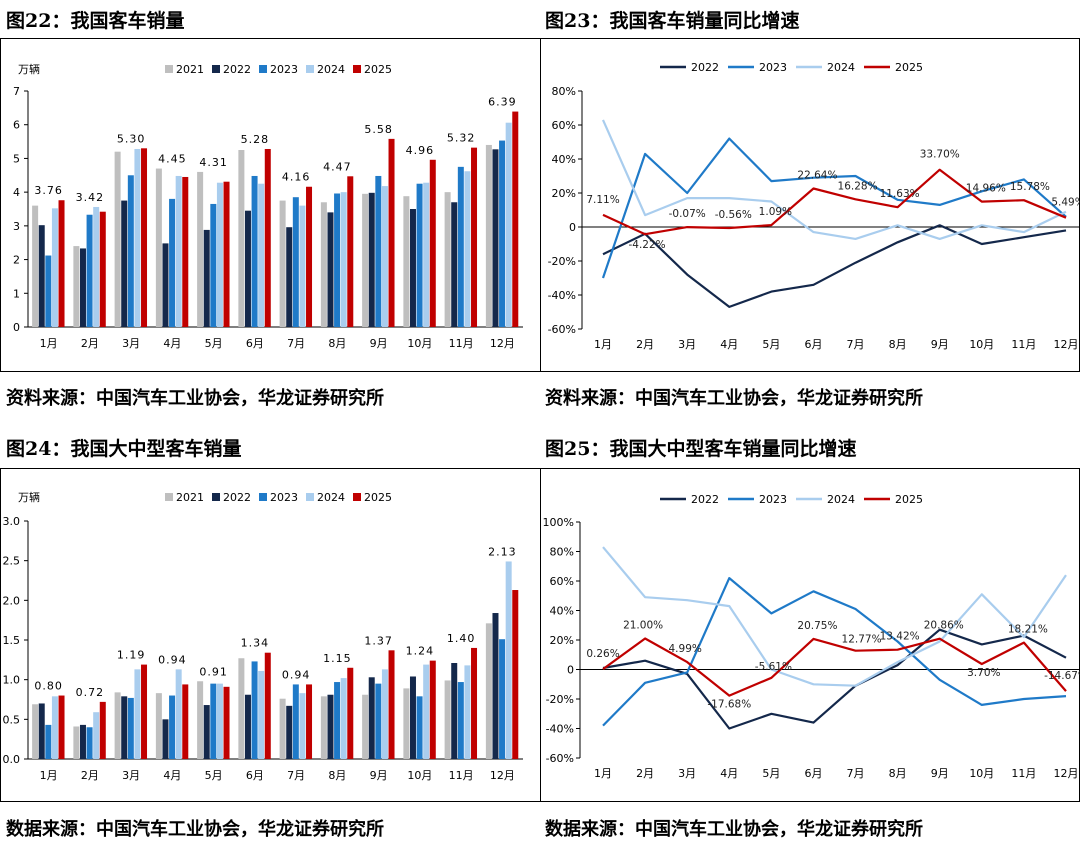 The height and width of the screenshot is (842, 1080). Describe the element at coordinates (296, 343) in the screenshot. I see `x-tick-label: 7月` at that location.